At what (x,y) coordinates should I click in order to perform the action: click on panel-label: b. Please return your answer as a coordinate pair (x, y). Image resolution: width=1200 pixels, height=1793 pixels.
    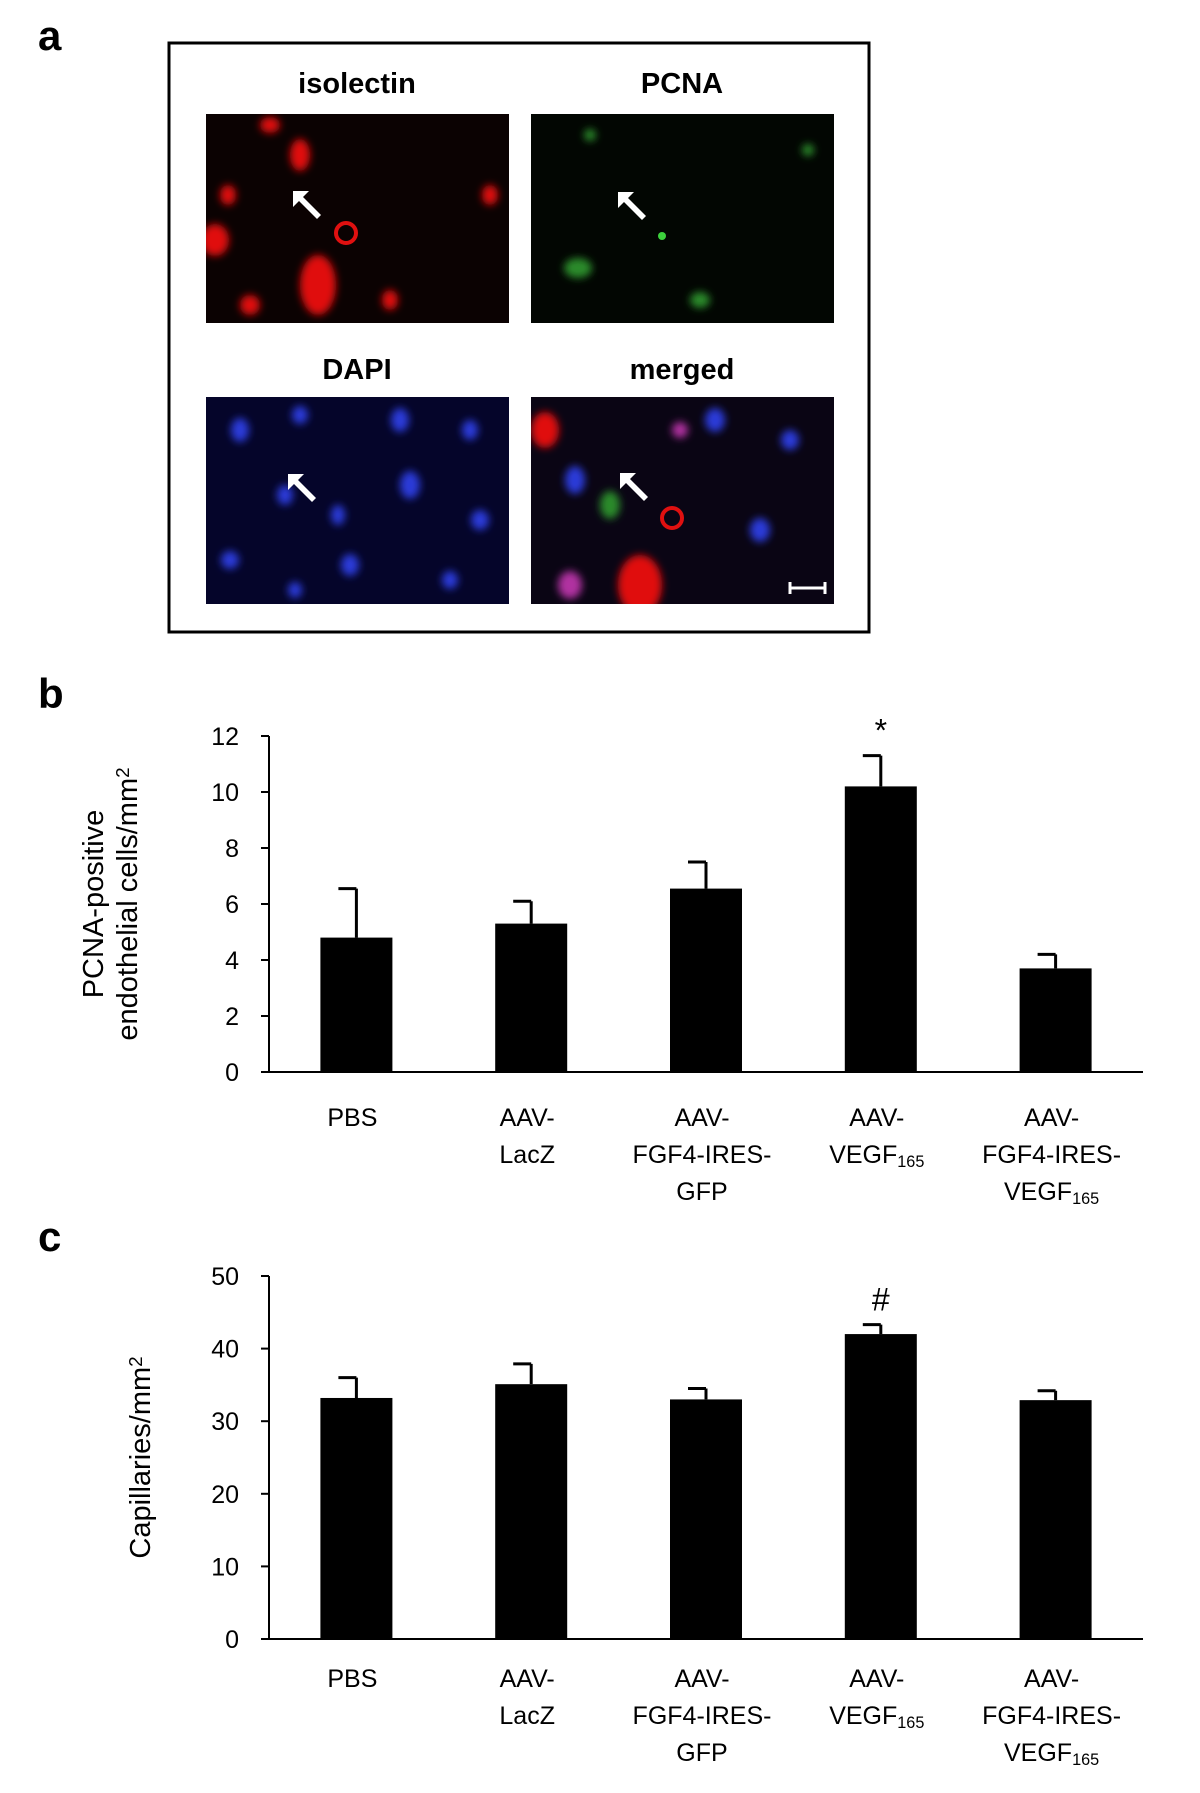
    Looking at the image, I should click on (51, 693).